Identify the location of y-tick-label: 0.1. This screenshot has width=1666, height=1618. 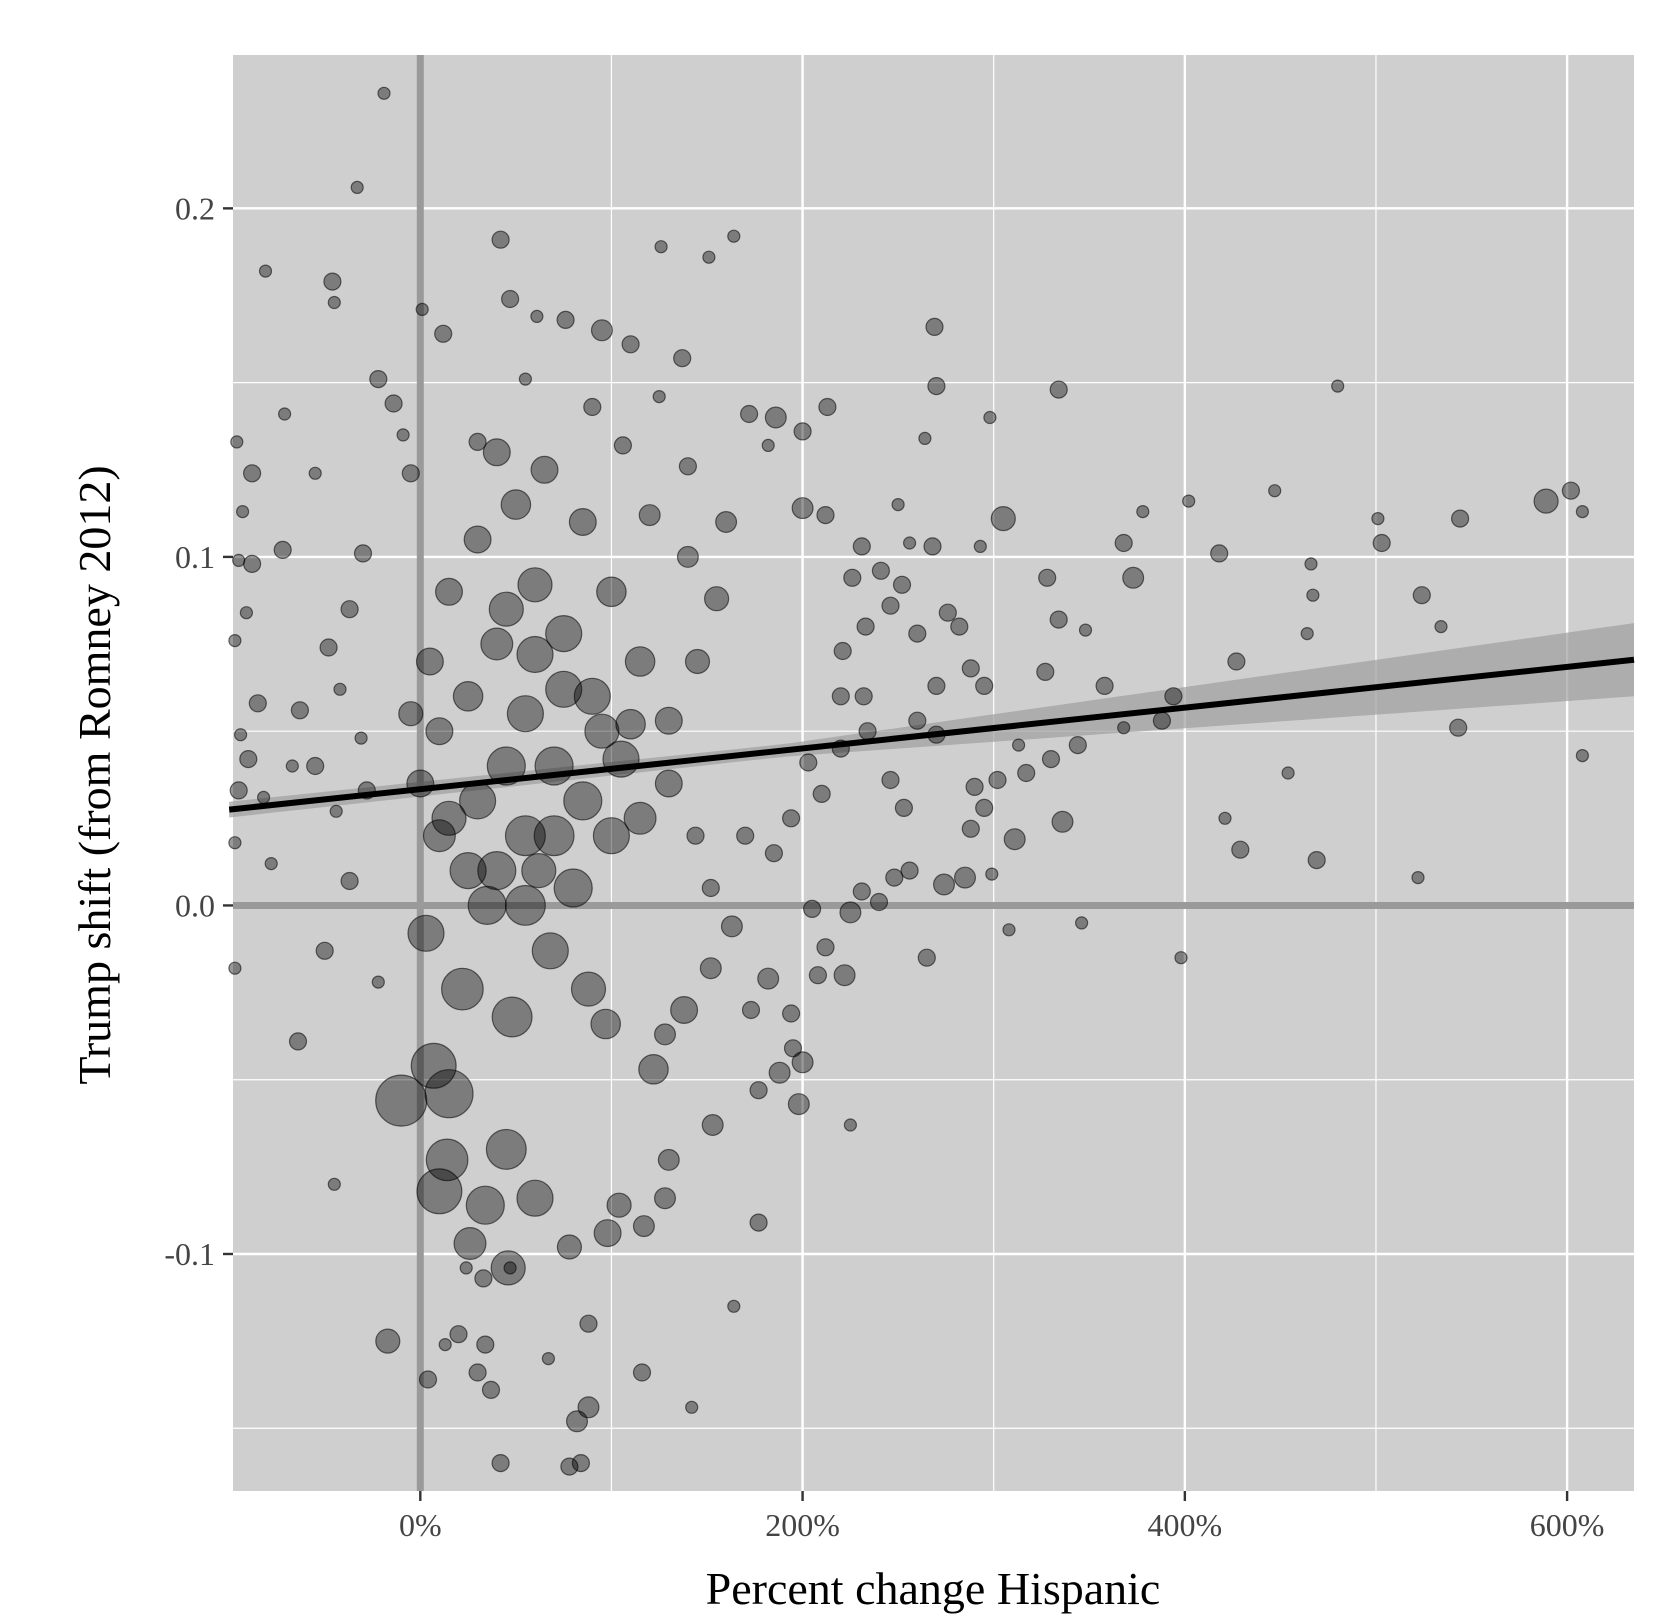
(195, 557).